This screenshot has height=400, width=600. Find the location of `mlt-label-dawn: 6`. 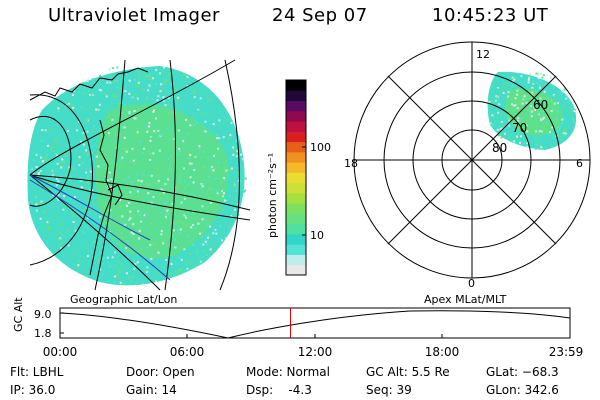

mlt-label-dawn: 6 is located at coordinates (579, 163).